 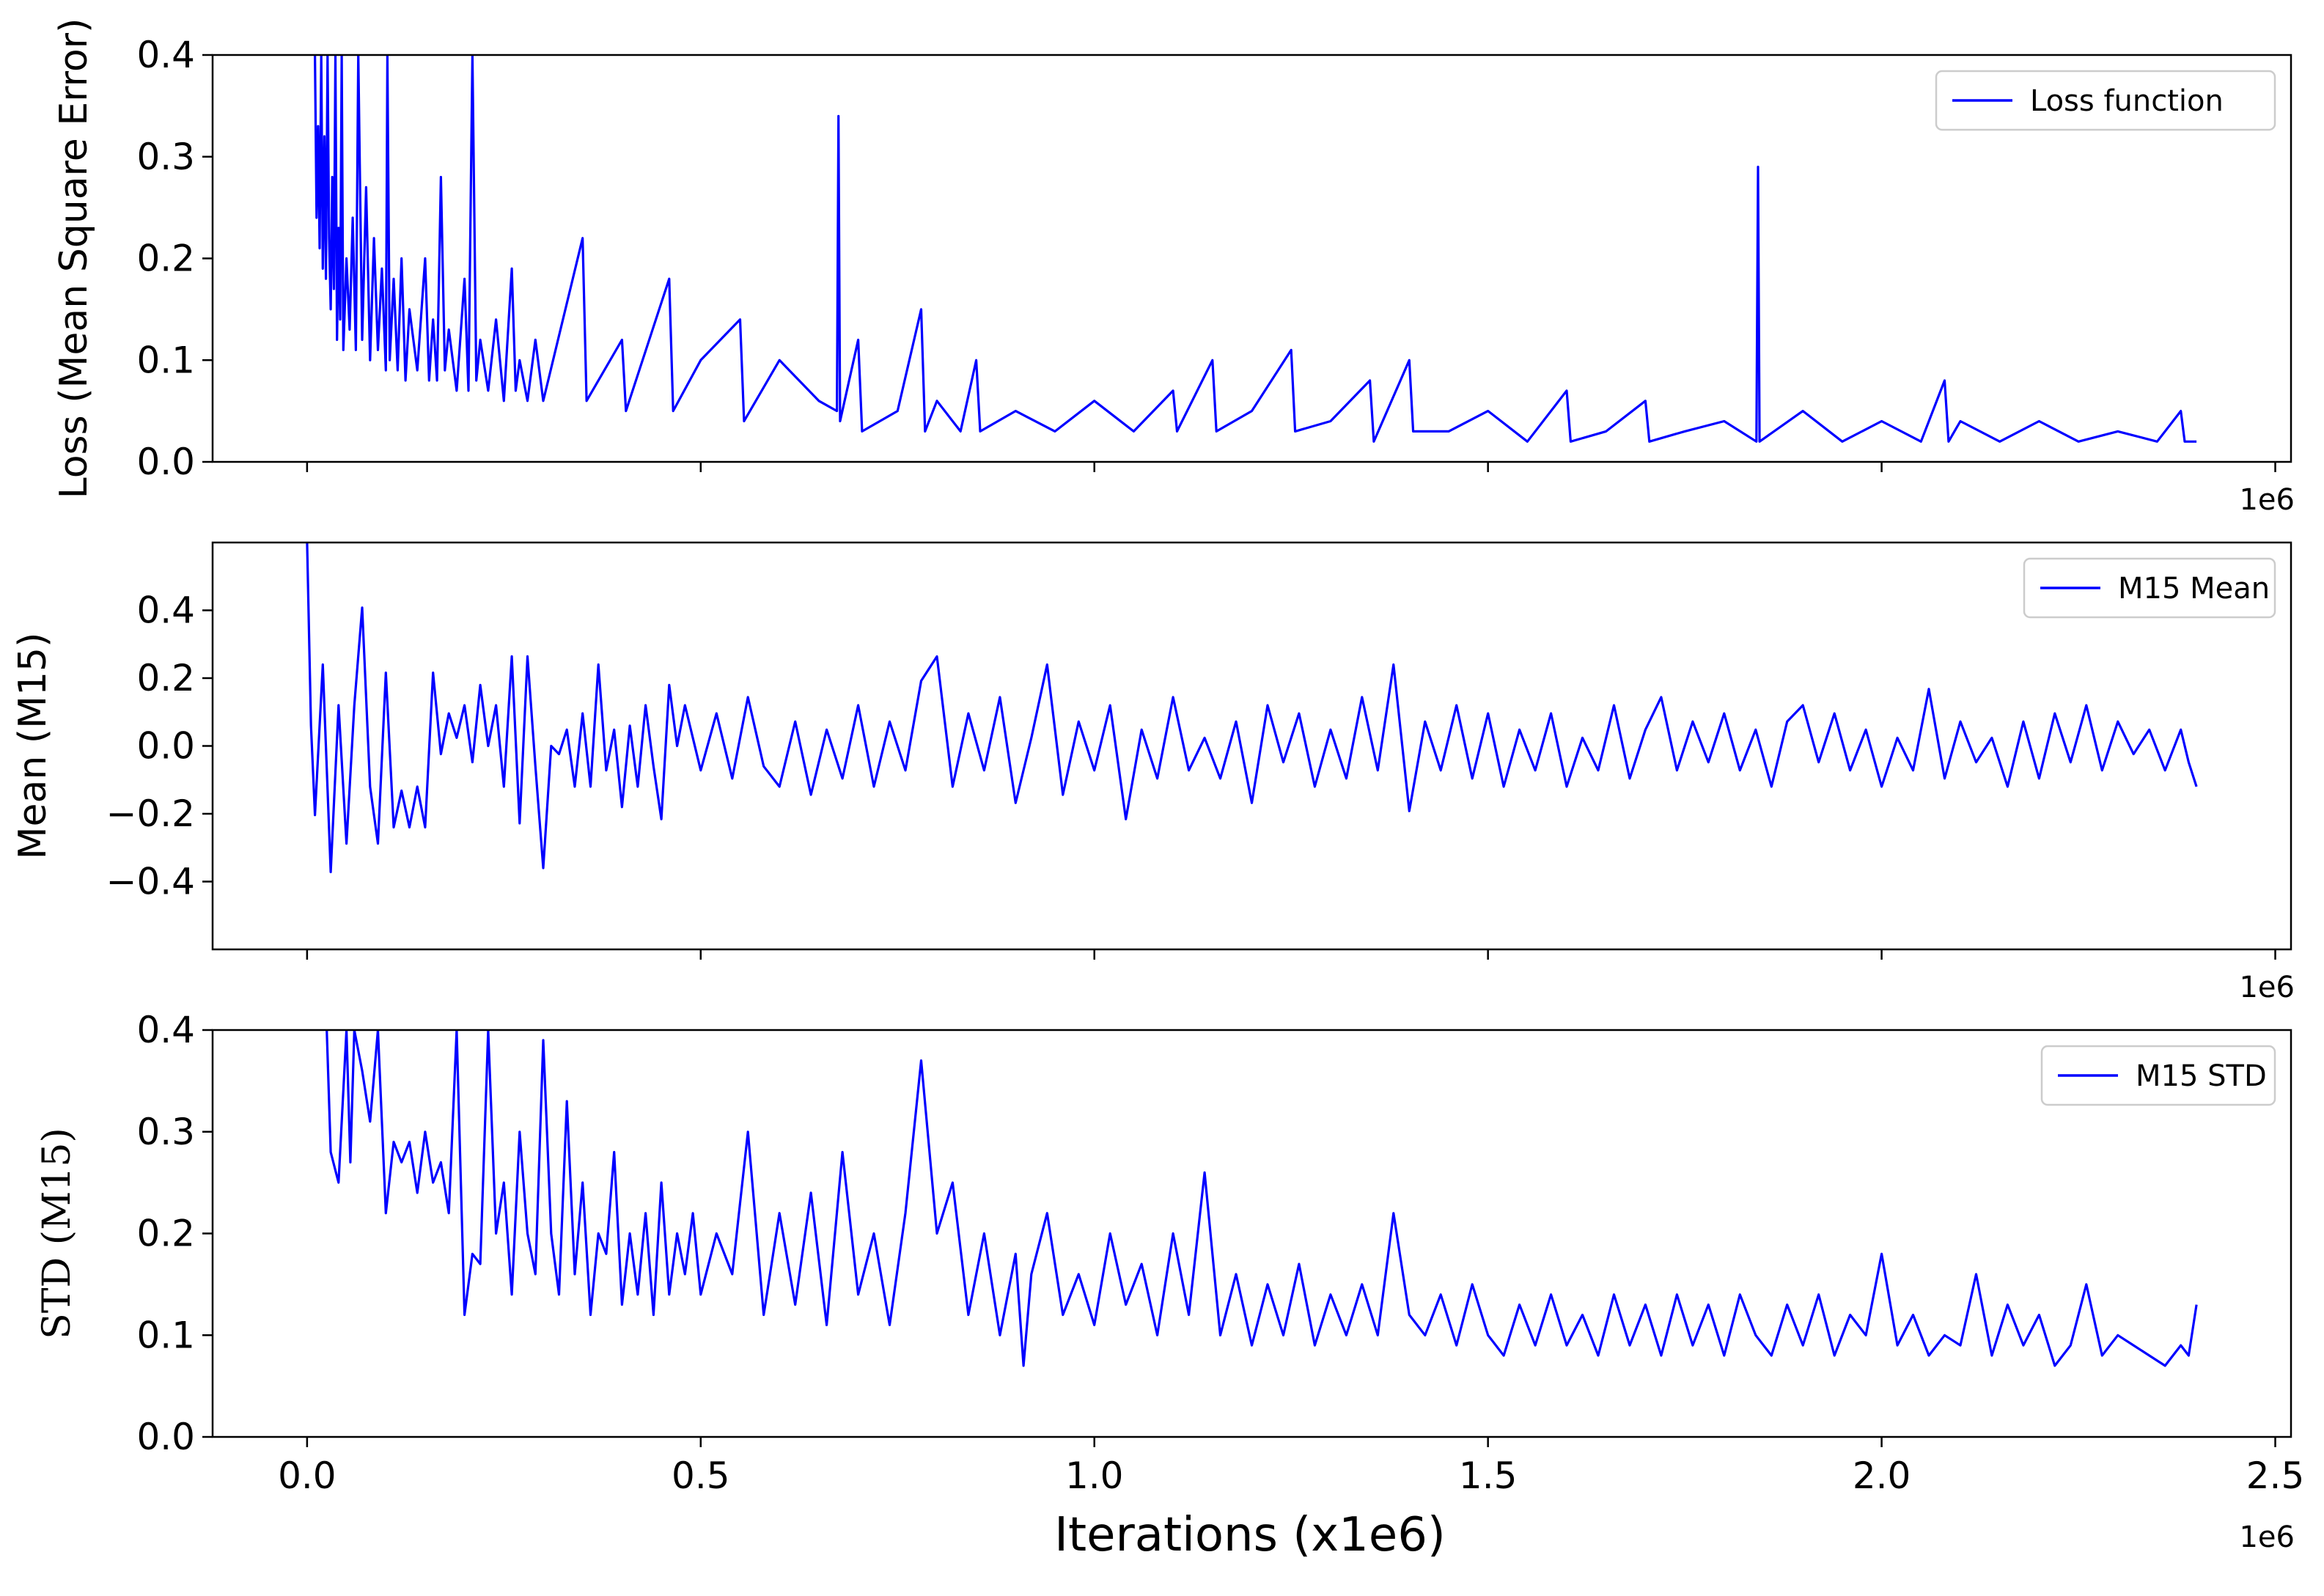 What do you see at coordinates (2194, 589) in the screenshot?
I see `legend-label: M15 Mean` at bounding box center [2194, 589].